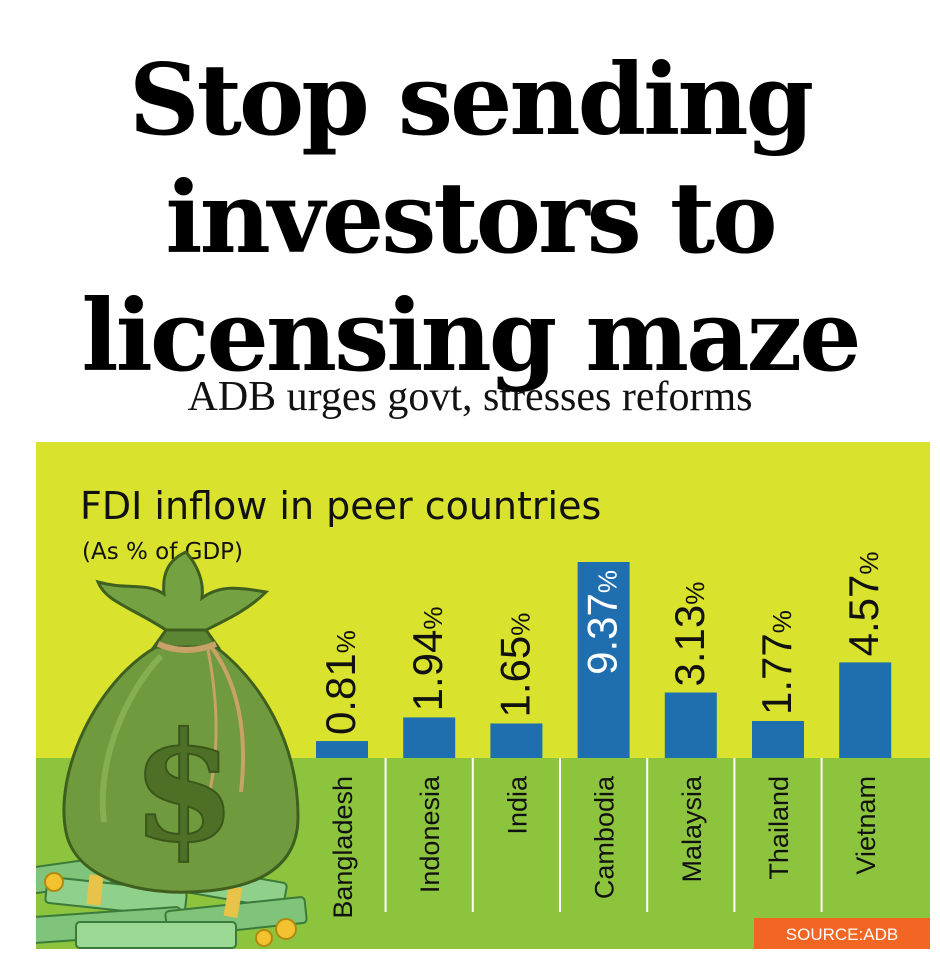 Image resolution: width=940 pixels, height=973 pixels. Describe the element at coordinates (427, 659) in the screenshot. I see `value-label-indonesia: 1.94%` at that location.